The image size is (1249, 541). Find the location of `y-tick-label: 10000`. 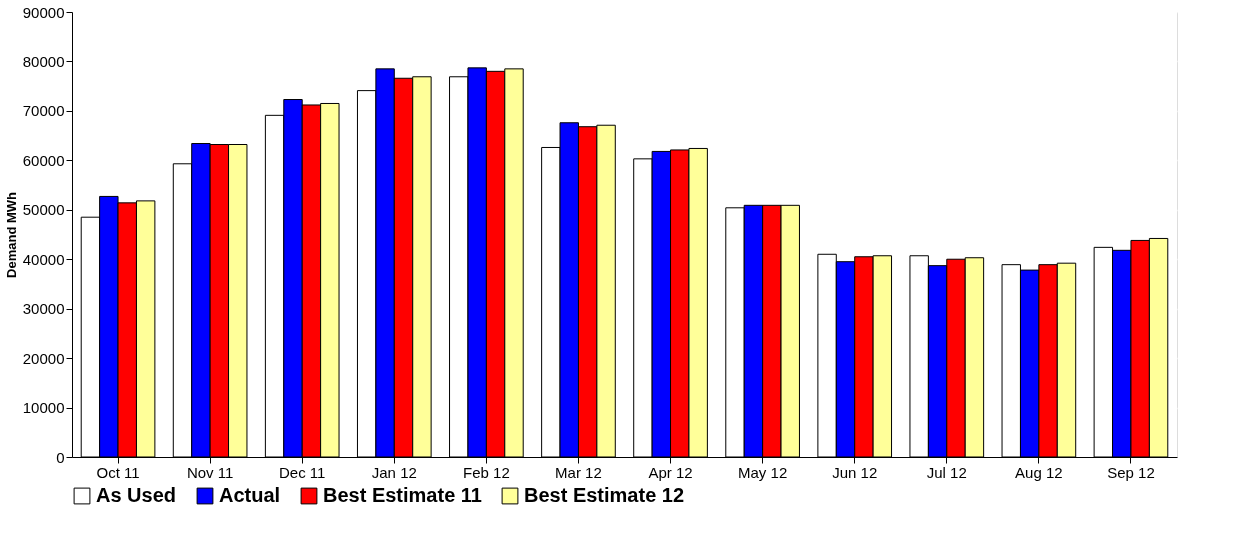

y-tick-label: 10000 is located at coordinates (43, 408).